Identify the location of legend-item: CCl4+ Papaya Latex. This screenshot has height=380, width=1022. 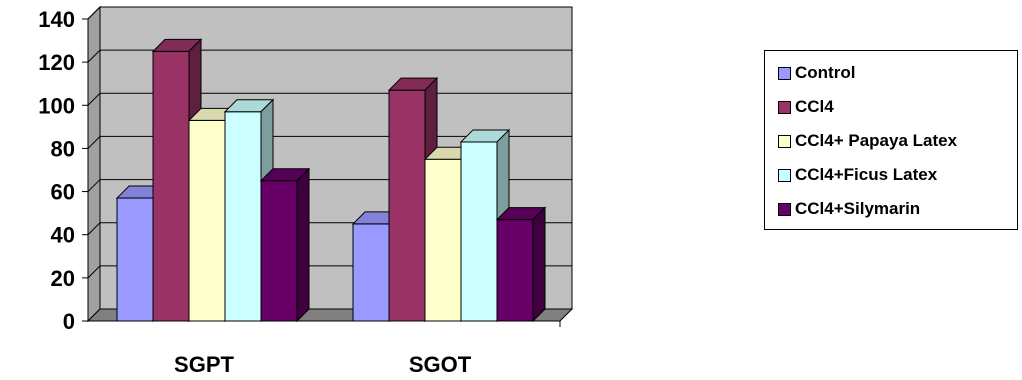
(897, 141).